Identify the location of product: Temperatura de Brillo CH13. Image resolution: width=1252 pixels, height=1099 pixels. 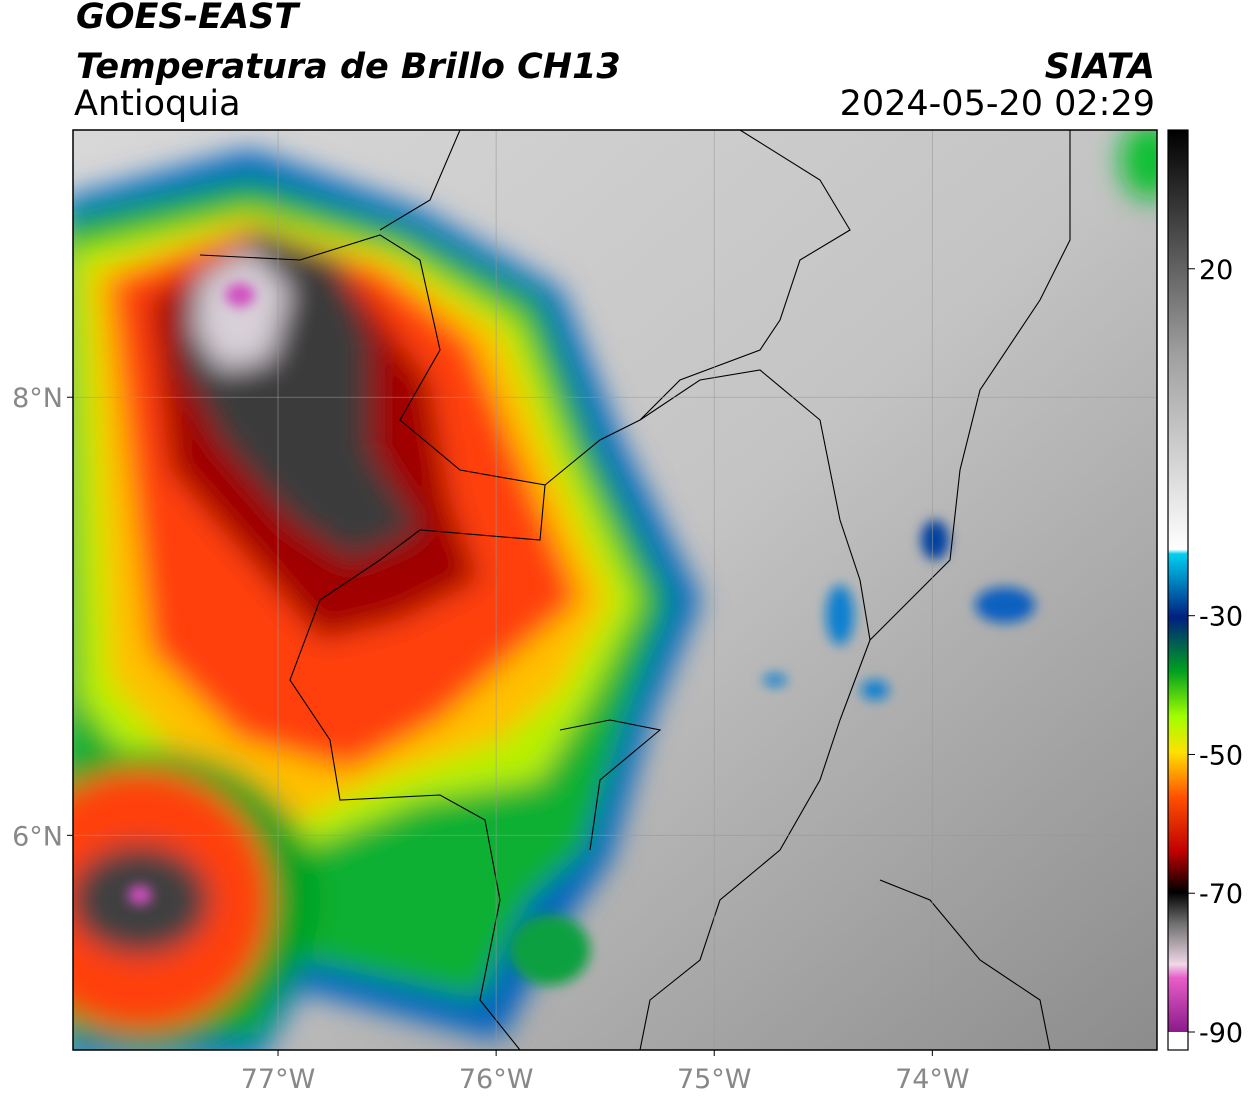
(348, 67).